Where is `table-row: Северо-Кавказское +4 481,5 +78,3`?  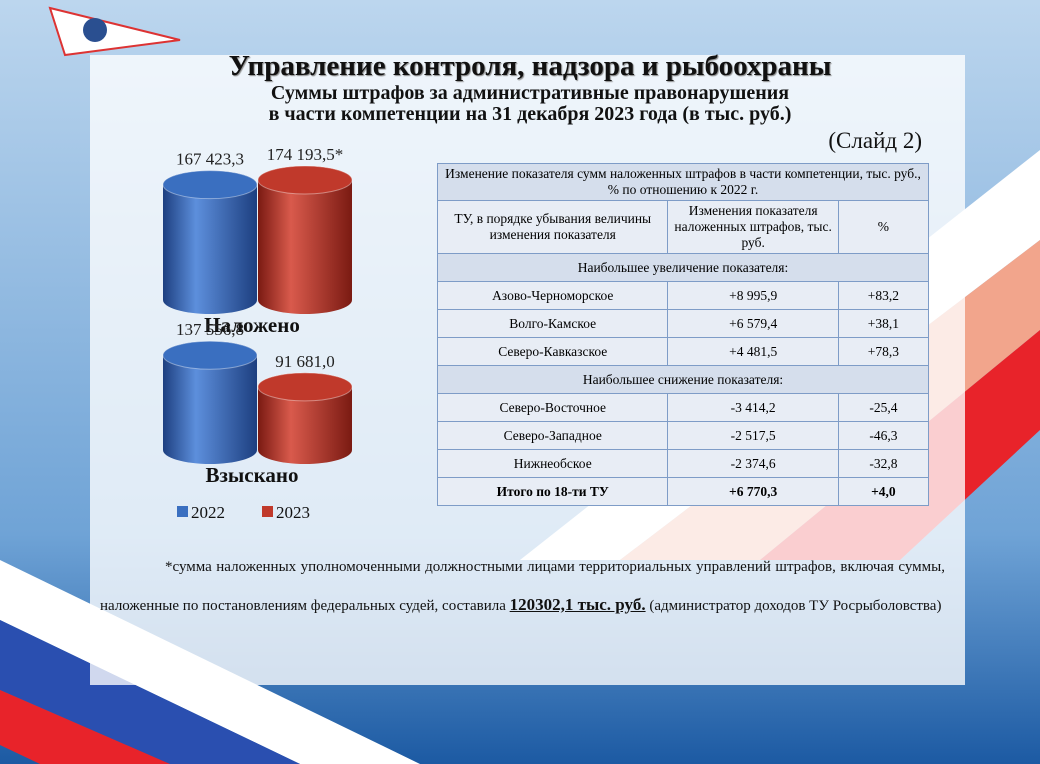
table-row: Северо-Кавказское +4 481,5 +78,3 is located at coordinates (683, 351).